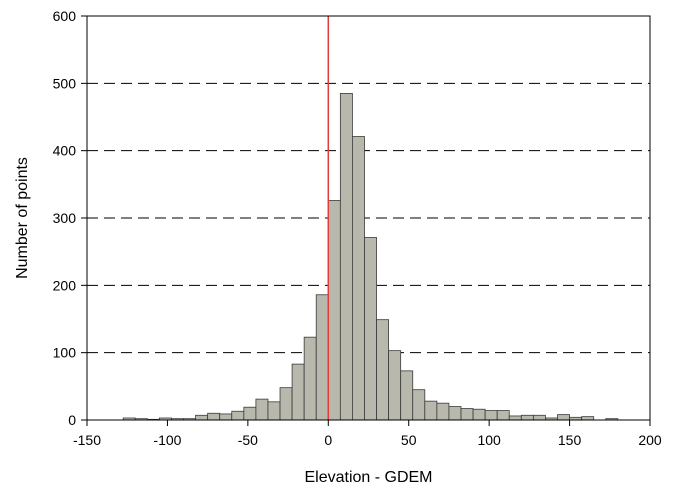 The width and height of the screenshot is (674, 487). I want to click on y-tick-label: 0, so click(72, 420).